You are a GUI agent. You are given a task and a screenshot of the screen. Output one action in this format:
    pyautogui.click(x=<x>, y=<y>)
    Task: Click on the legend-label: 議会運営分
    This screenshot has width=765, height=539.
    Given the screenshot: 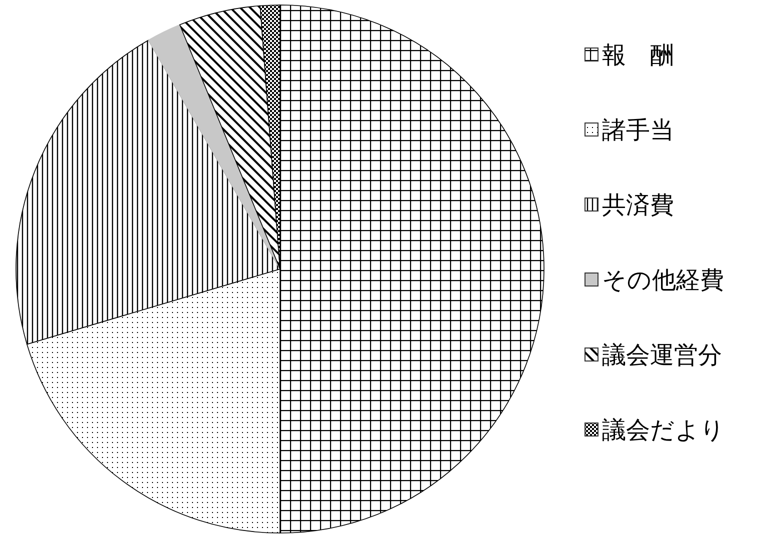 What is the action you would take?
    pyautogui.click(x=662, y=355)
    